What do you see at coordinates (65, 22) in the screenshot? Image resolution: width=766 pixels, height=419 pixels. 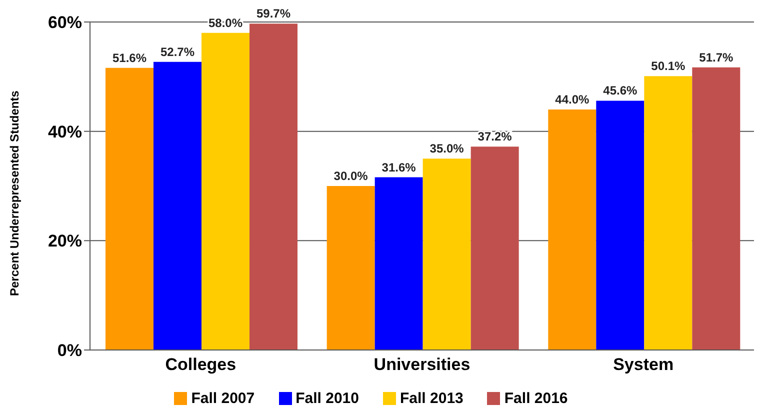 I see `y-tick-label: 60%` at bounding box center [65, 22].